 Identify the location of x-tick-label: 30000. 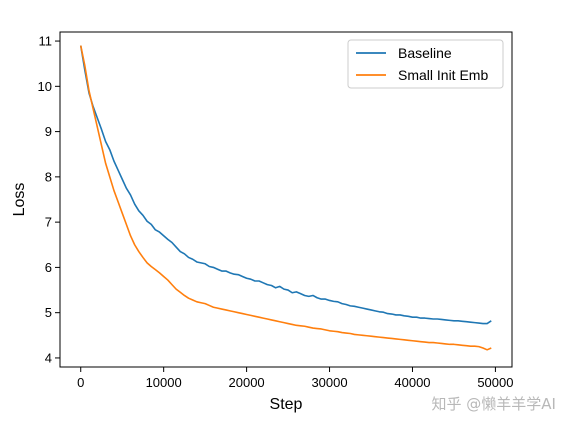
(329, 382).